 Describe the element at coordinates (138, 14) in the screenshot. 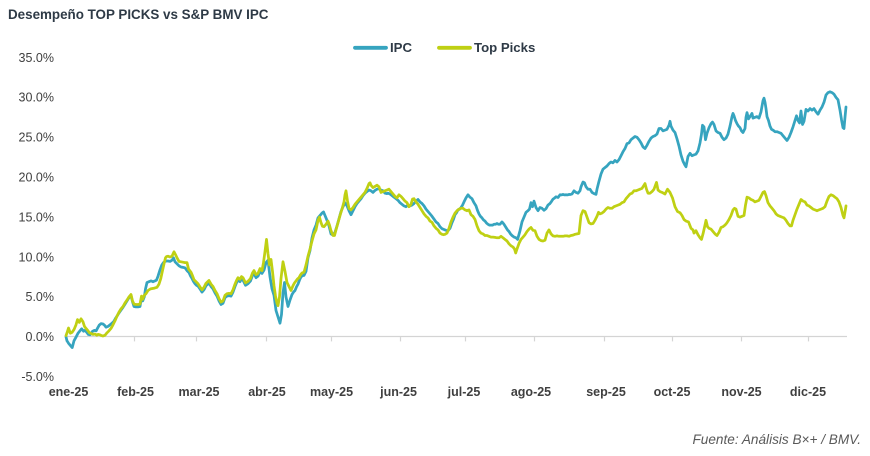

I see `svg-text:Desempeño TOP PICKS vs S&P BMV: Desempeño TOP PICKS vs S&P BMV IPC` at that location.